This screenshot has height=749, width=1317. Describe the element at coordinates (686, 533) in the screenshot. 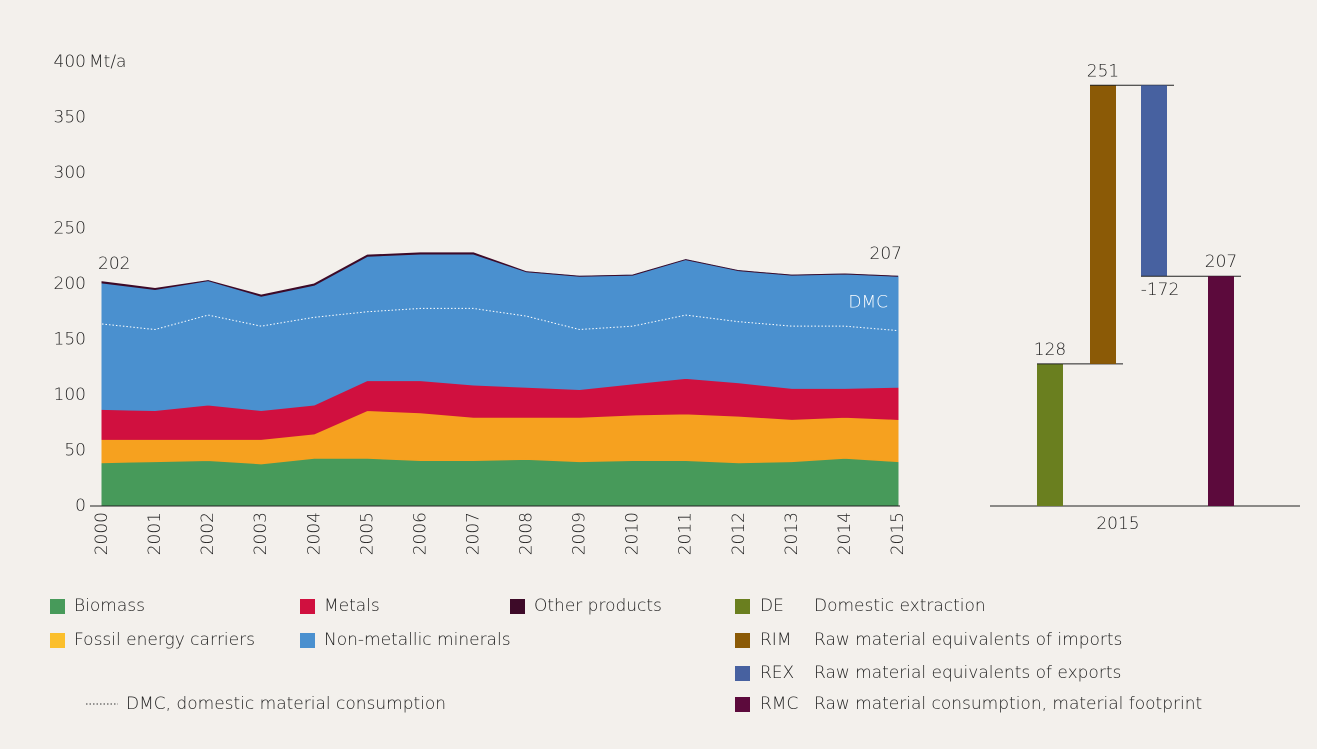

I see `x-tick-label: 2011` at that location.